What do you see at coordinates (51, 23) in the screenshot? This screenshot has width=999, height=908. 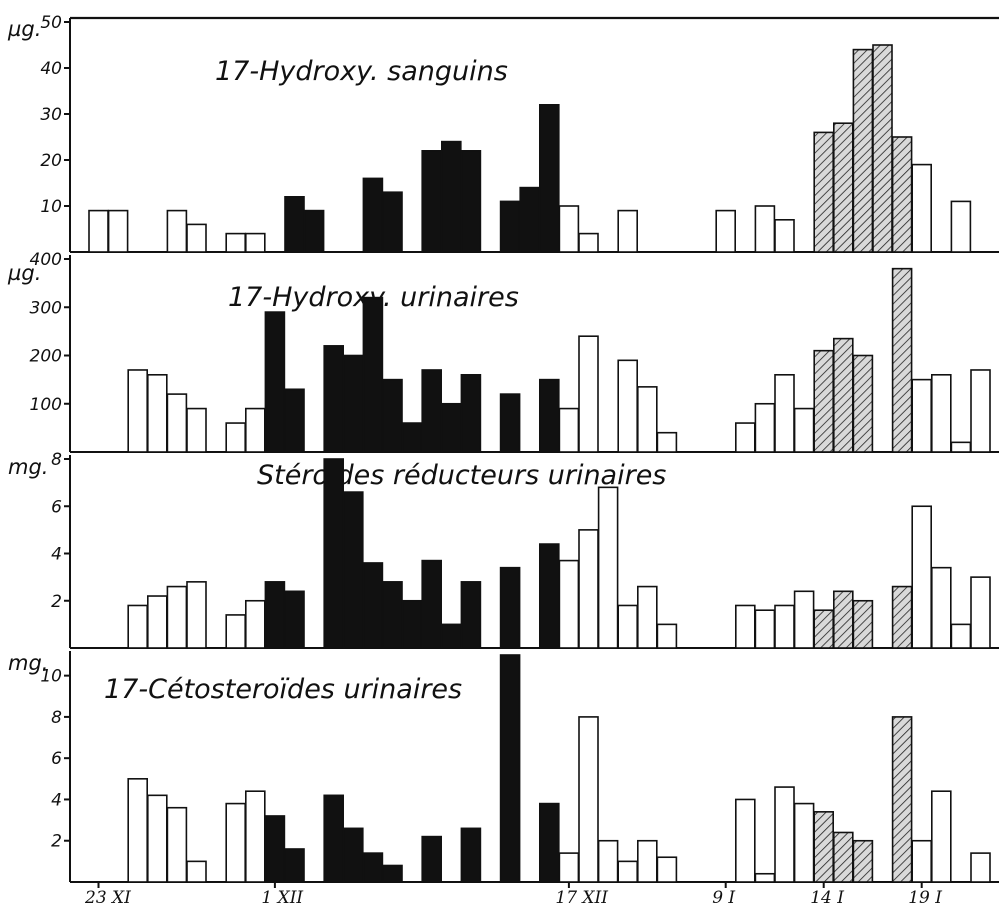 I see `y-tick-label: 50` at bounding box center [51, 23].